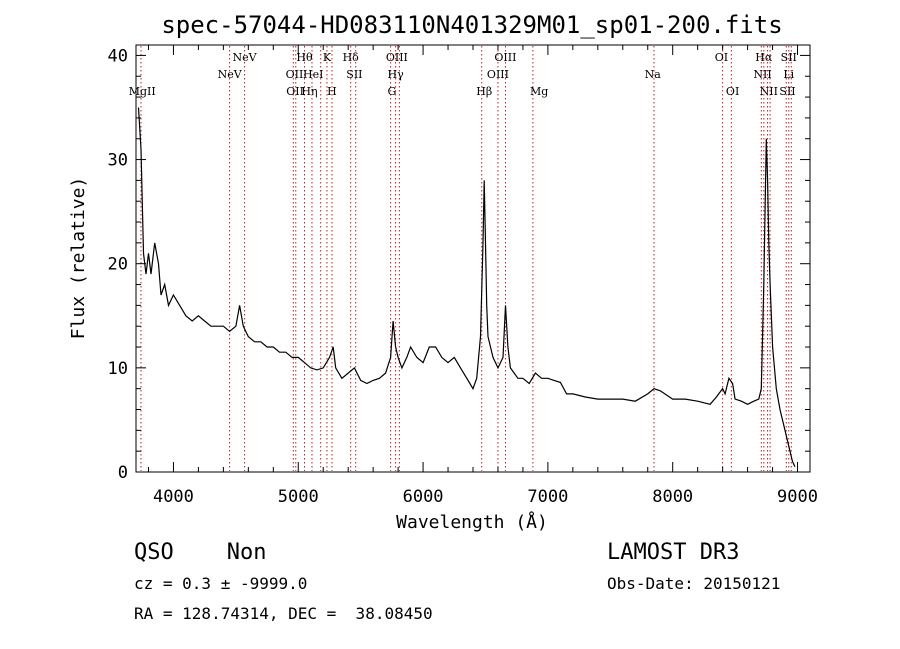 The height and width of the screenshot is (649, 900). I want to click on emission-line-label: Na, so click(653, 74).